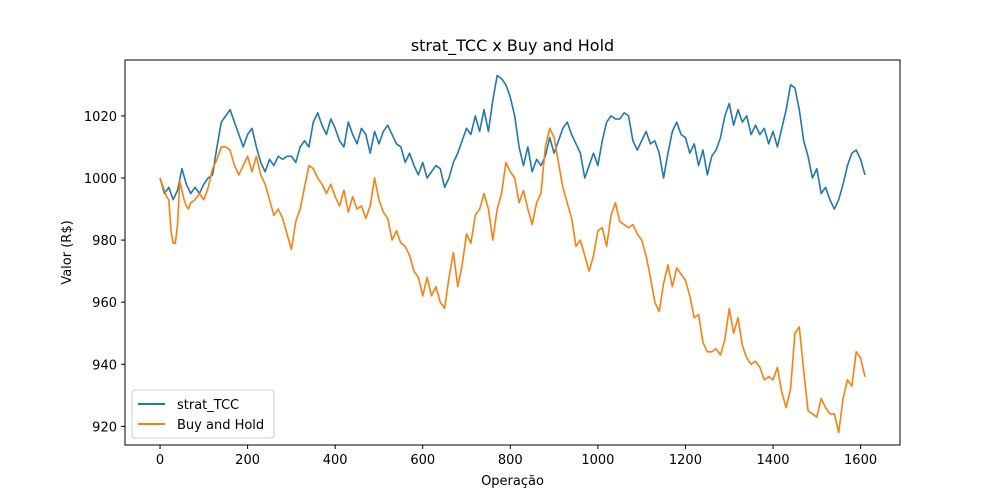 This screenshot has height=500, width=1000. Describe the element at coordinates (512, 46) in the screenshot. I see `chart-title: strat_TCC x Buy and Hold` at that location.